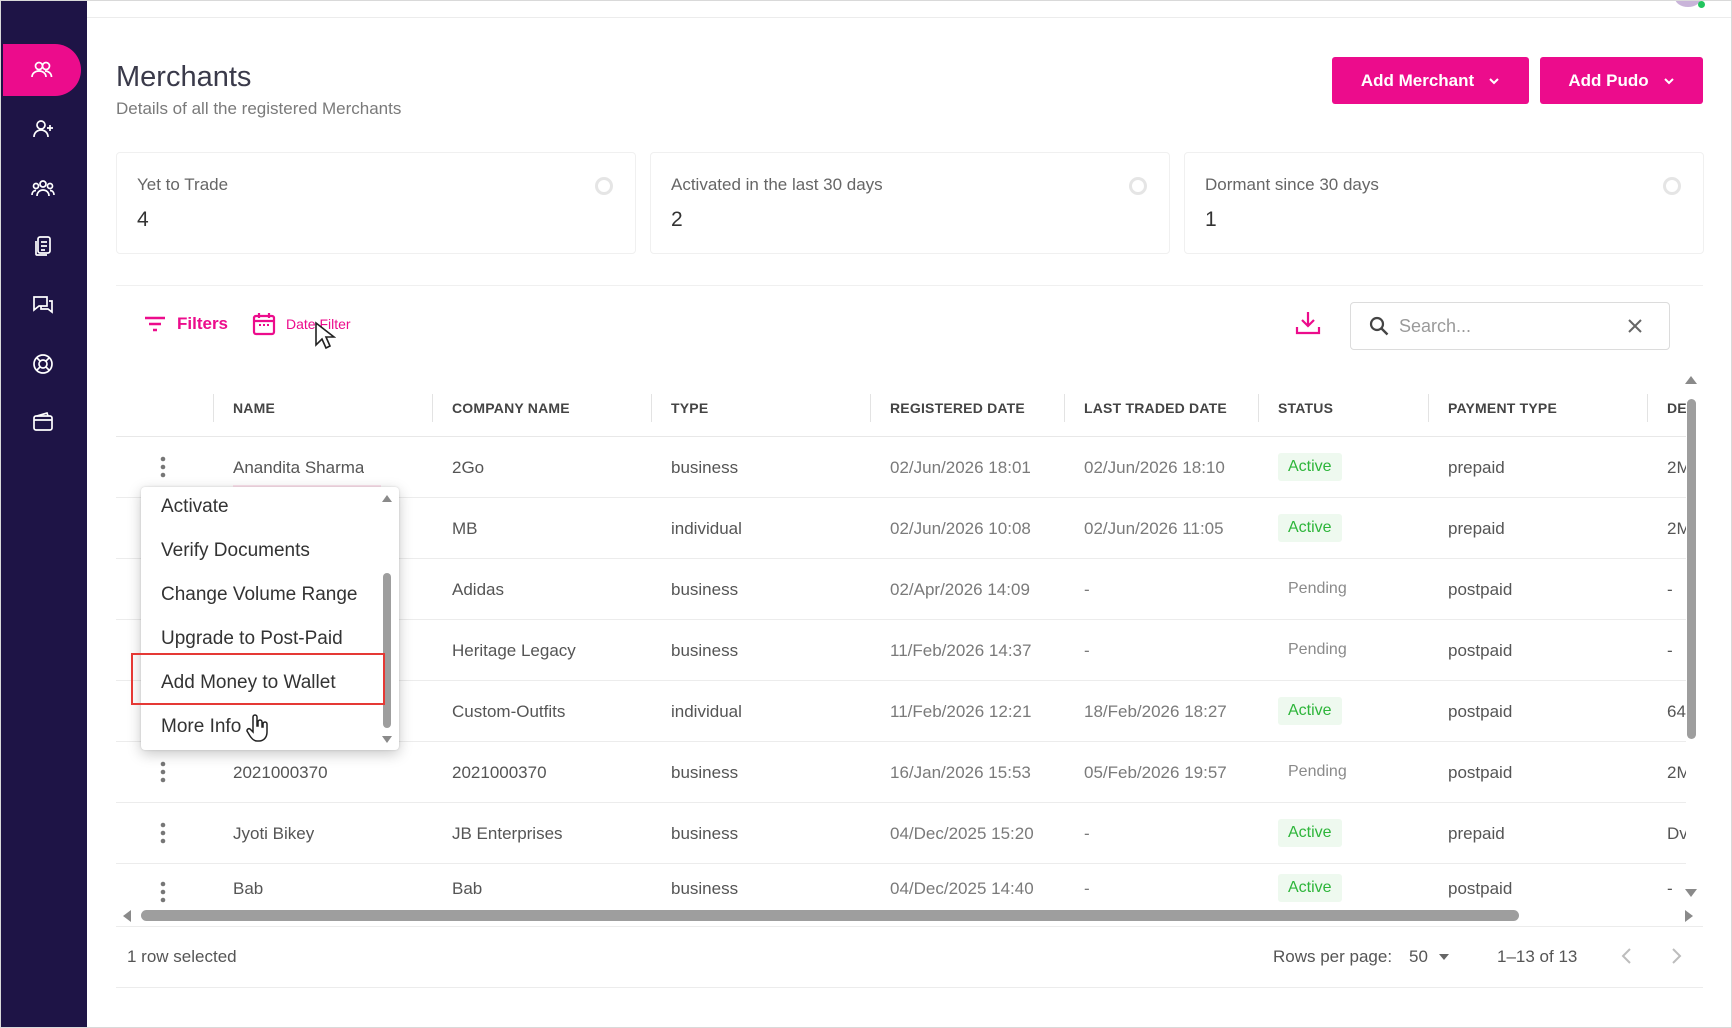 Image resolution: width=1732 pixels, height=1028 pixels. I want to click on column-header-name: NAME, so click(254, 408).